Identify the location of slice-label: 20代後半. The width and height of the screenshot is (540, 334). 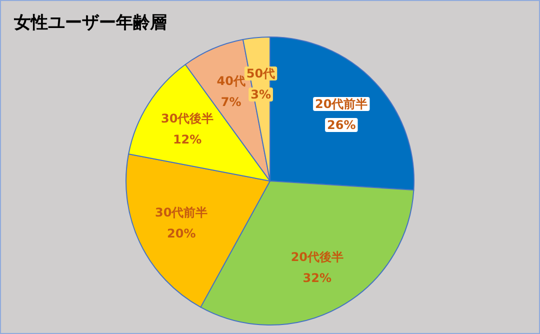
(317, 257).